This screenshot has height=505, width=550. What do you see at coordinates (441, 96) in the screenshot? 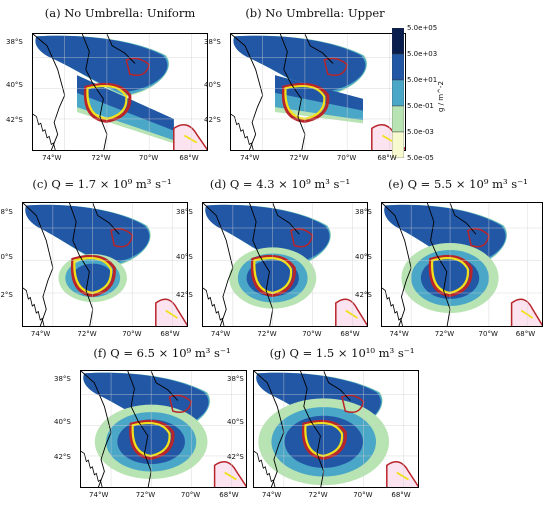
I see `colorbar-units: g / m^-2` at bounding box center [441, 96].